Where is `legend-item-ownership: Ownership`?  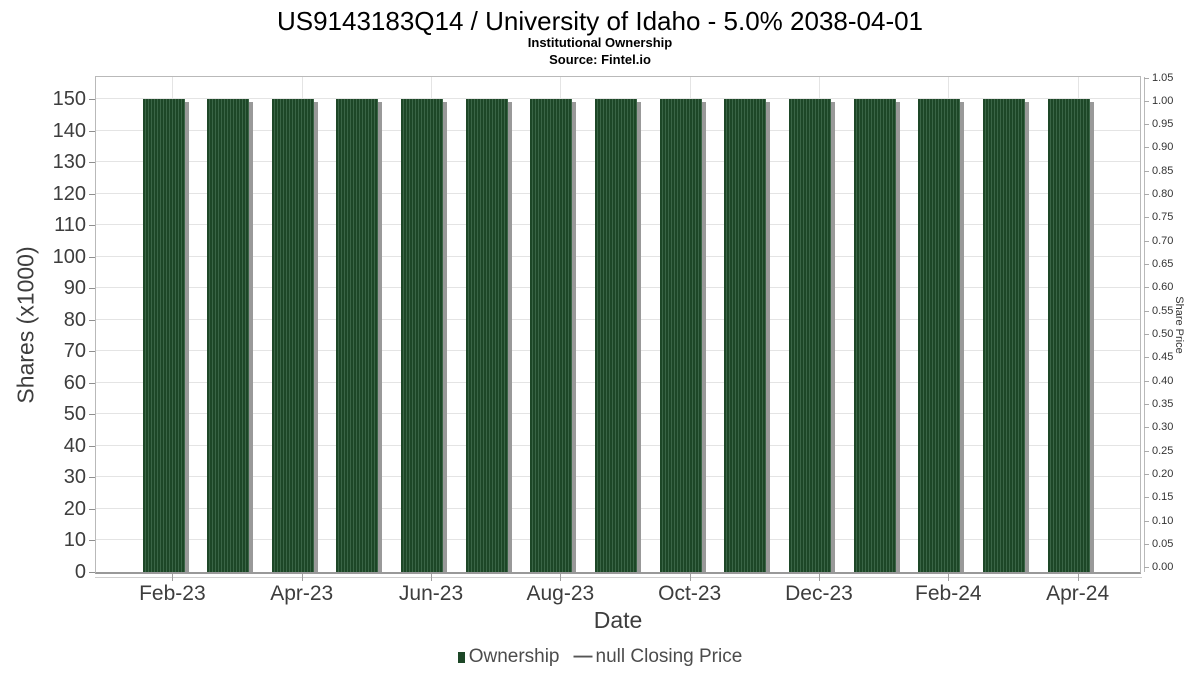
legend-item-ownership: Ownership is located at coordinates (508, 657).